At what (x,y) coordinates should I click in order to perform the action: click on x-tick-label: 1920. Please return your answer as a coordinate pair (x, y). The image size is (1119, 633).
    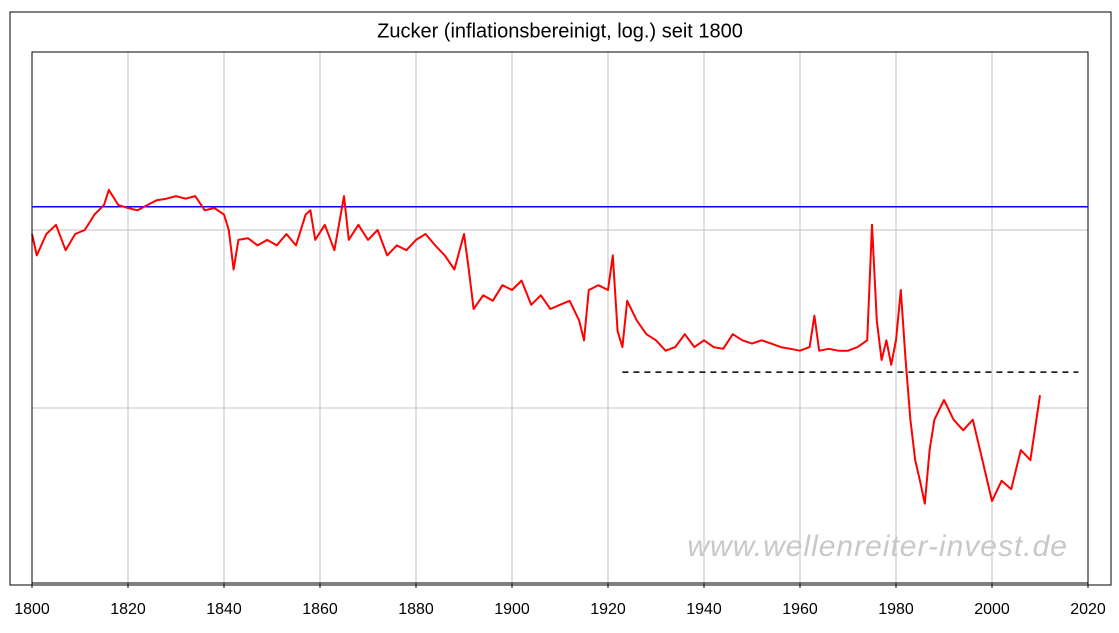
    Looking at the image, I should click on (608, 609).